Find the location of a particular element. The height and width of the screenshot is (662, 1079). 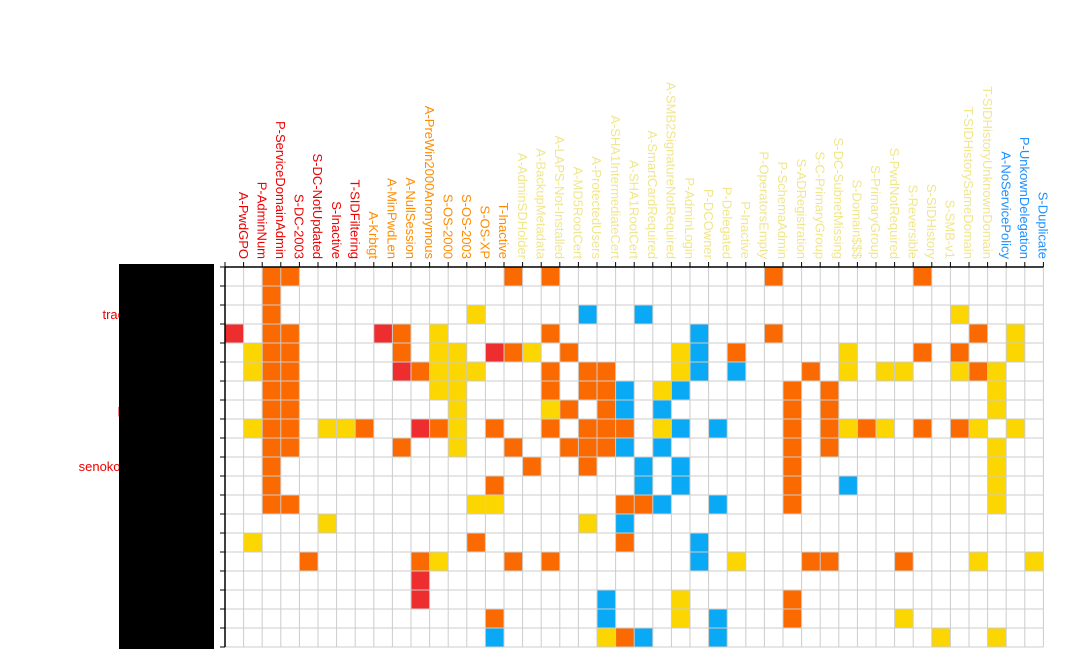

column-label: P-UnkownDelegation is located at coordinates (1024, 198).